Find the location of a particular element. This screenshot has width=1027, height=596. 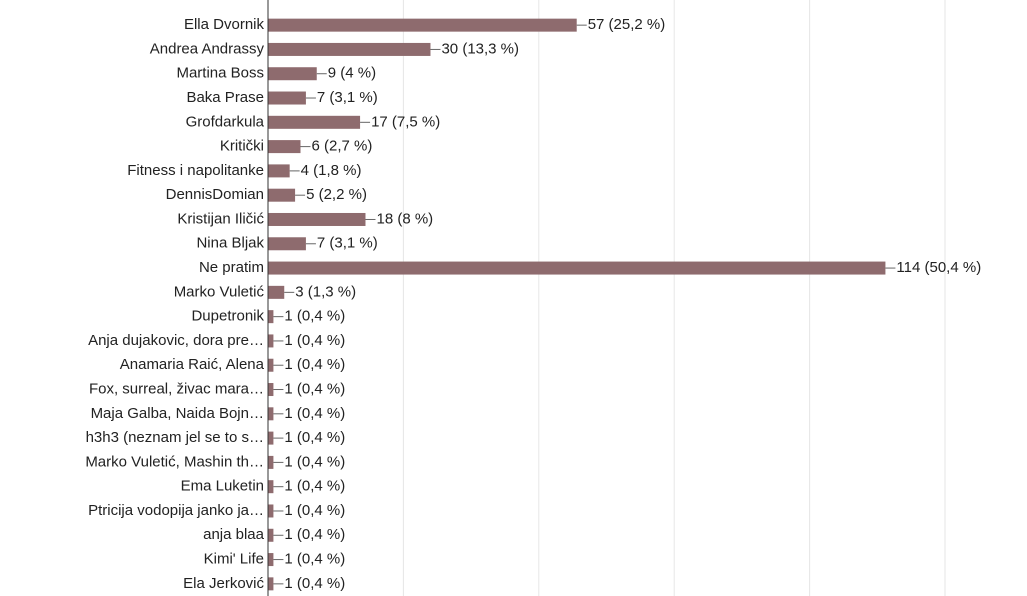

y-tick-label: DennisDomian is located at coordinates (215, 194).